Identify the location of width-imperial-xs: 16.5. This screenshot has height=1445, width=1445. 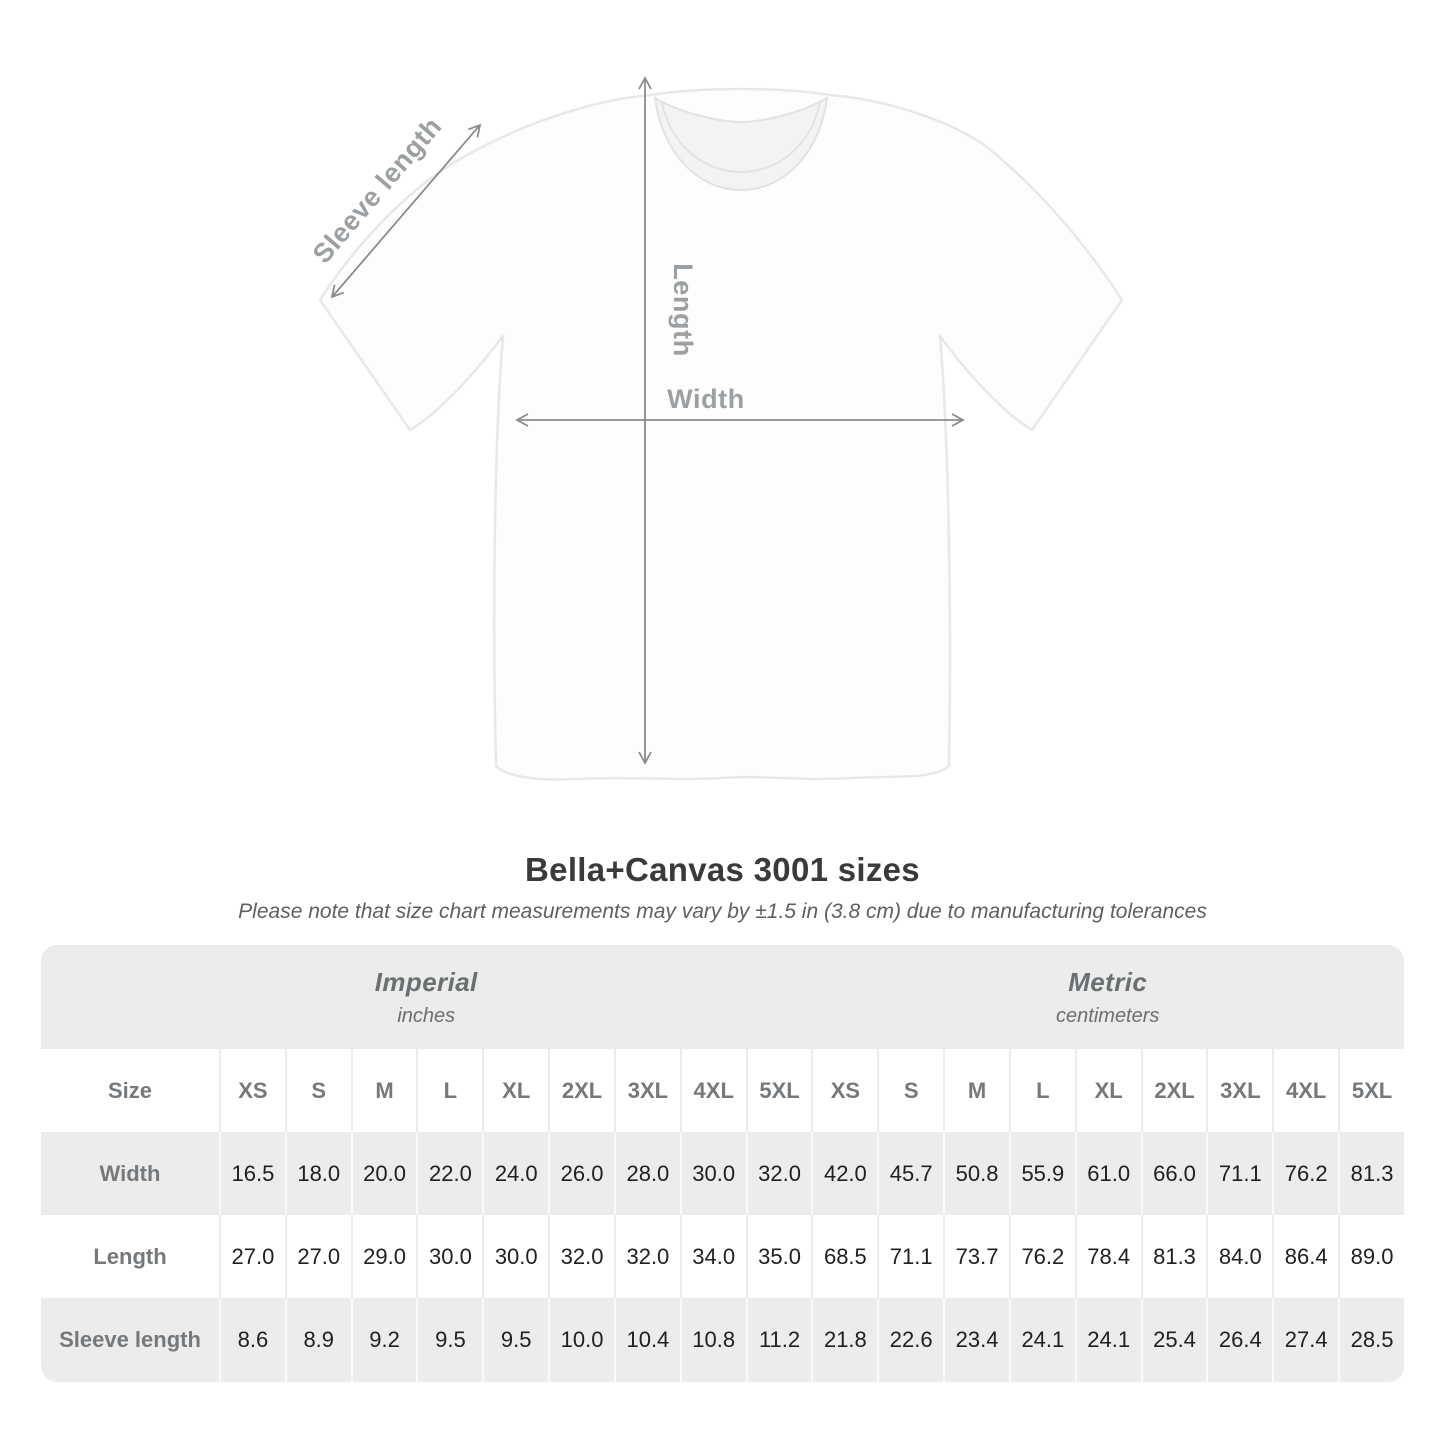
(252, 1173).